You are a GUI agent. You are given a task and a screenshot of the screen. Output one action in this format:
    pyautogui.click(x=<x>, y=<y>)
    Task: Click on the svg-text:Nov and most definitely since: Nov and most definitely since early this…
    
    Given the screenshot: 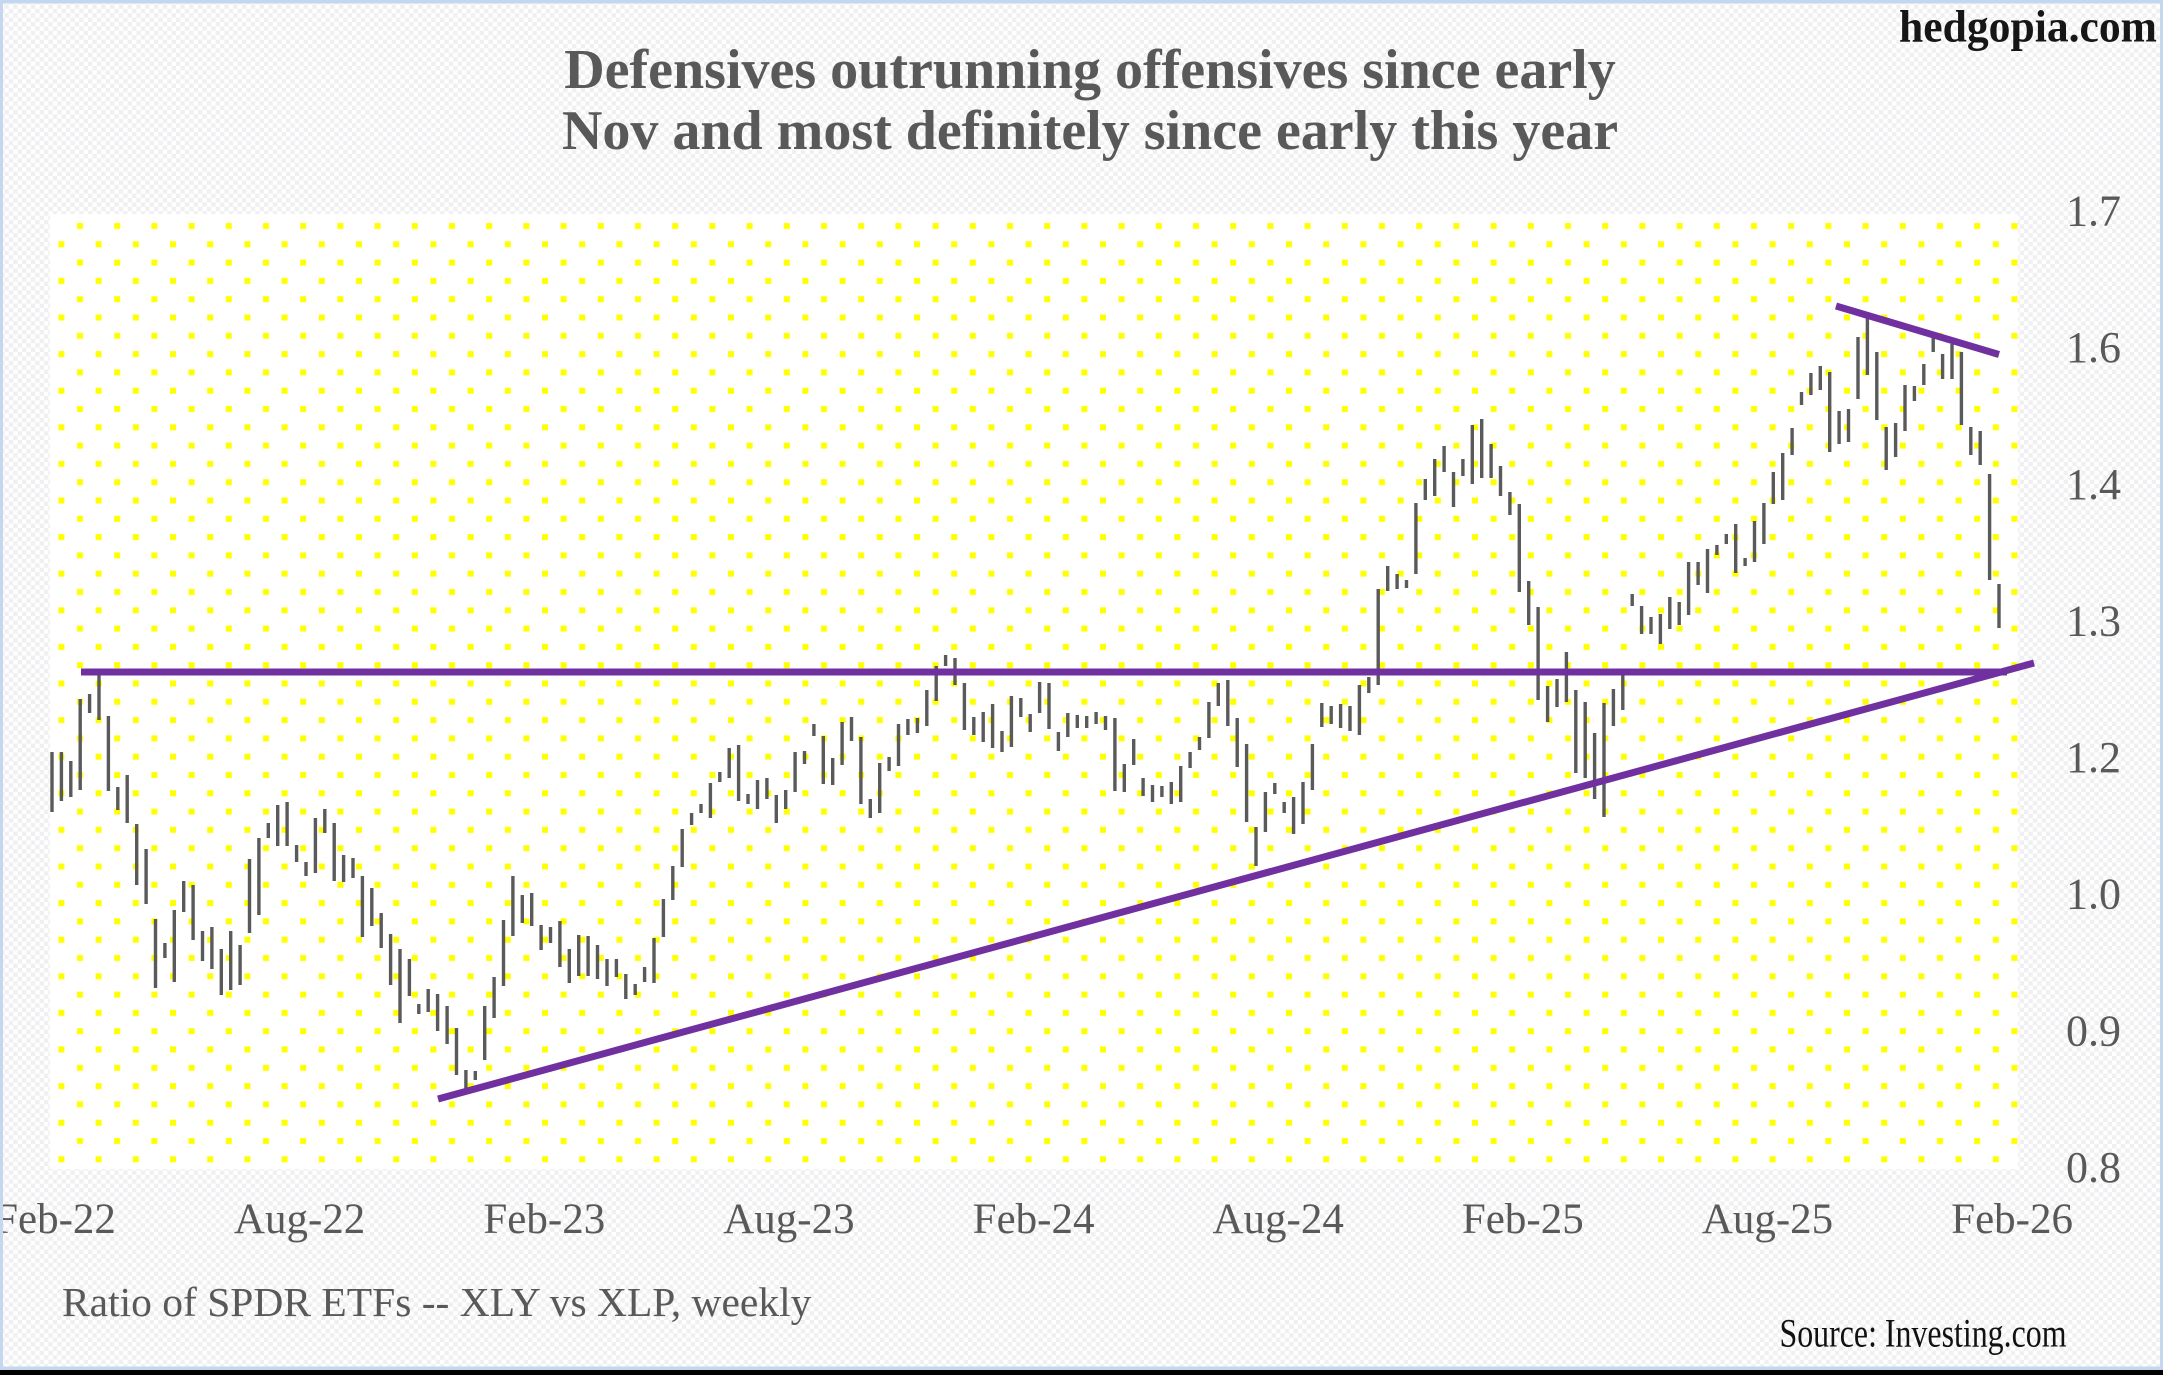 What is the action you would take?
    pyautogui.click(x=1090, y=131)
    